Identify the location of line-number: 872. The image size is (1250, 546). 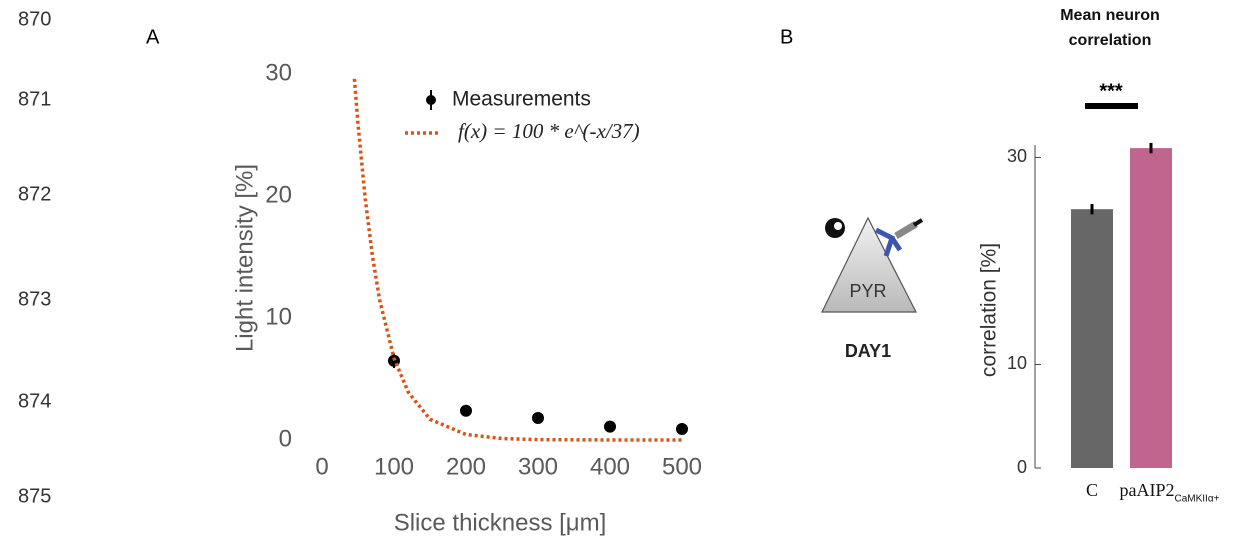
(34, 194).